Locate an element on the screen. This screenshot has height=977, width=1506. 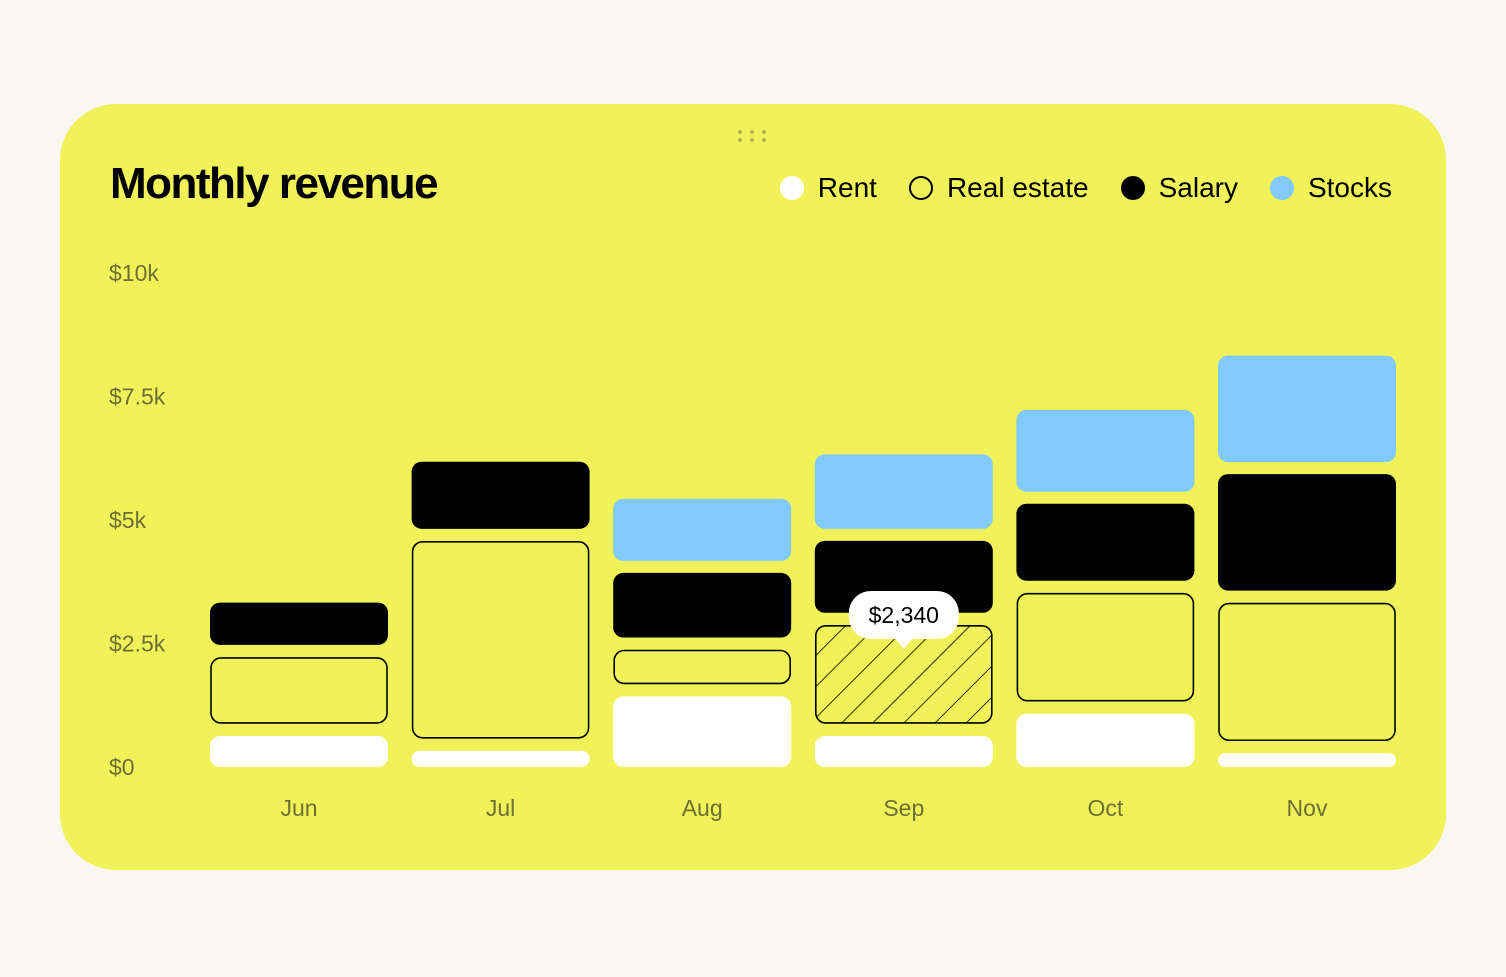
real-estate-swatch-icon is located at coordinates (920, 188).